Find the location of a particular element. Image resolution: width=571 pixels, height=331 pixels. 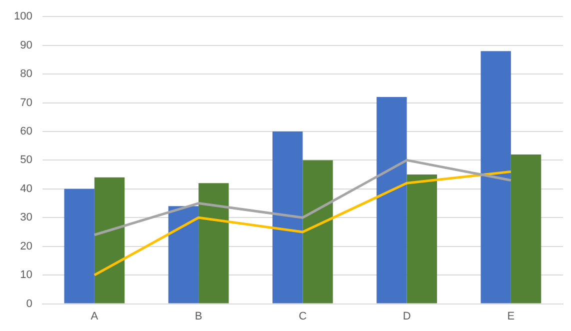

x-tick-label: B is located at coordinates (198, 316).